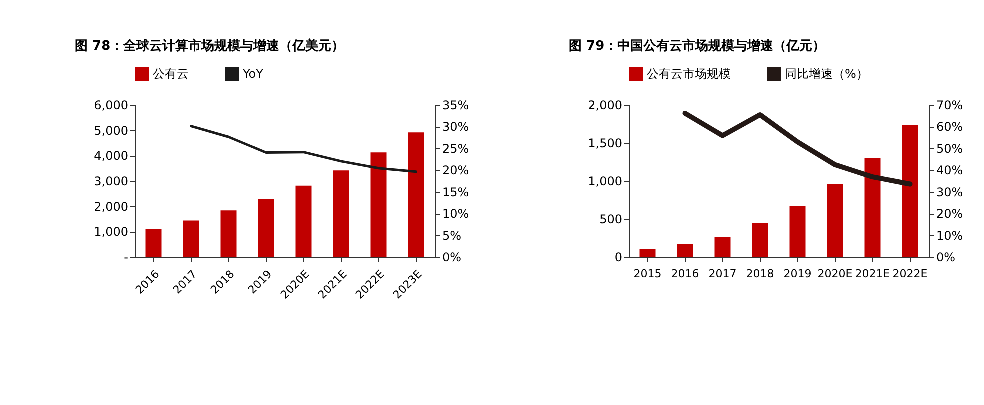  What do you see at coordinates (826, 74) in the screenshot?
I see `legend-label: 同比增速（%）` at bounding box center [826, 74].